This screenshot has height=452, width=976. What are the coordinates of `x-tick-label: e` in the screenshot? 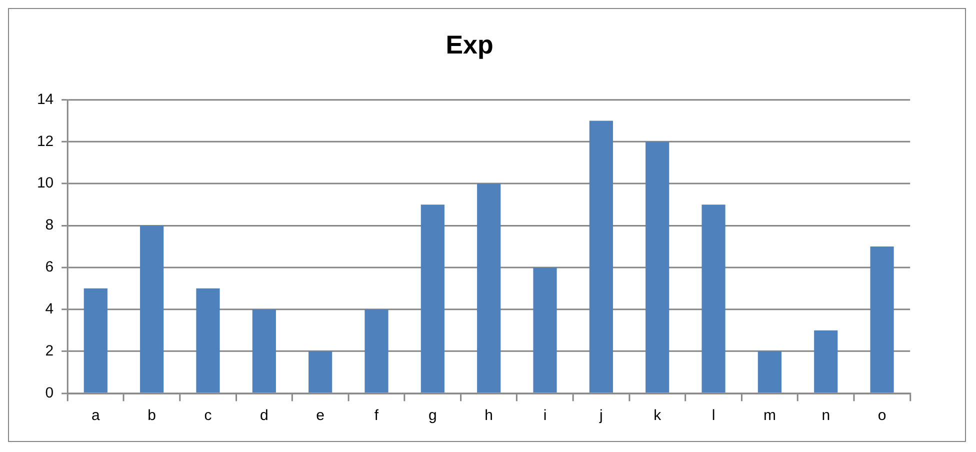 It's located at (320, 415).